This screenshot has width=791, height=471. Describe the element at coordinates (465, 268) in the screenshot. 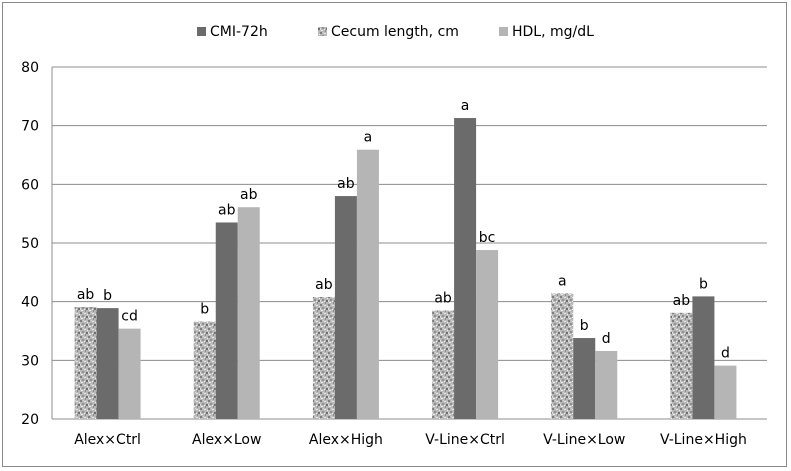

I see `bar-v-line-ctrl-cmi-72h` at that location.